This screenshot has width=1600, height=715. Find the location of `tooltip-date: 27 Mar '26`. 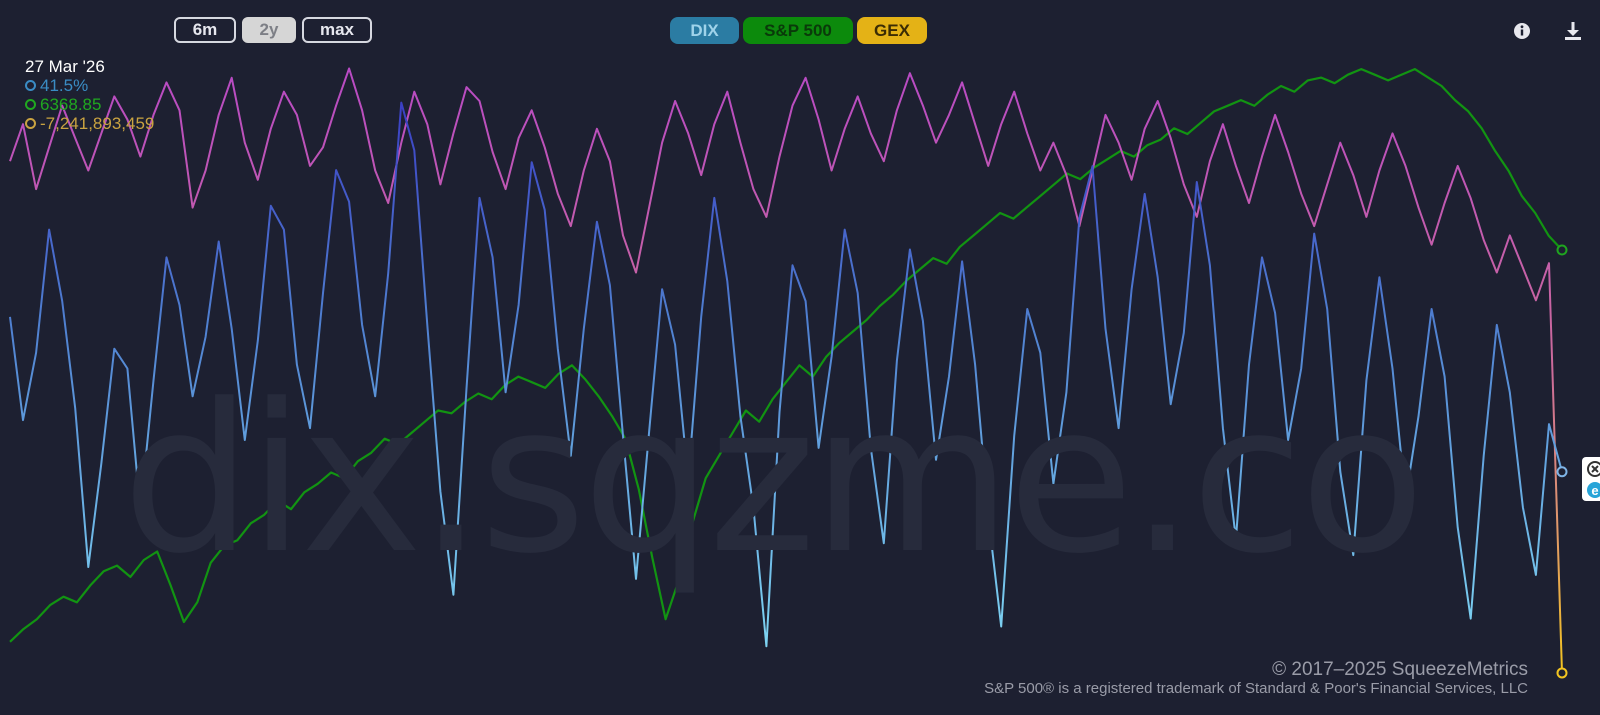

tooltip-date: 27 Mar '26 is located at coordinates (65, 66).